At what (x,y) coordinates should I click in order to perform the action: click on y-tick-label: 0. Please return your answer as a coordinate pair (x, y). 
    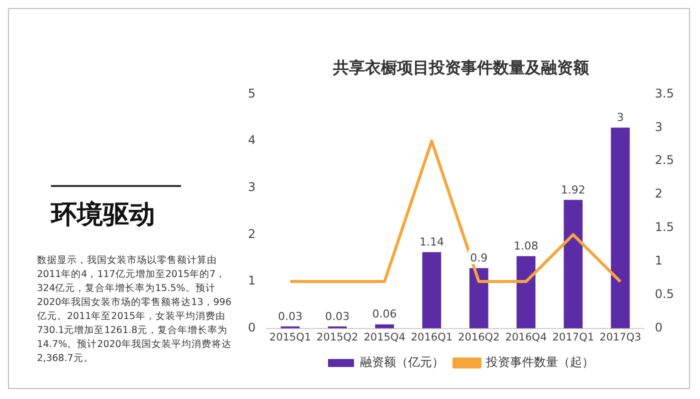
    Looking at the image, I should click on (252, 327).